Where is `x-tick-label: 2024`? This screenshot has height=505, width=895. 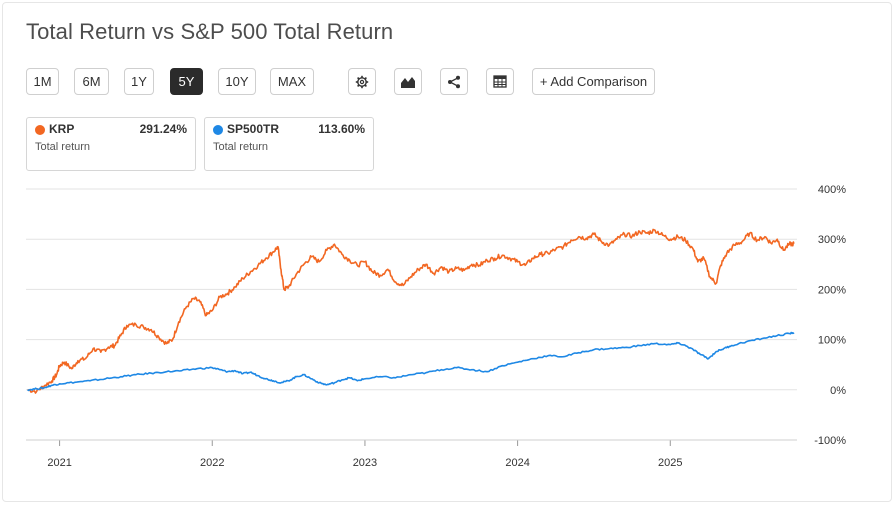
x-tick-label: 2024 is located at coordinates (517, 463).